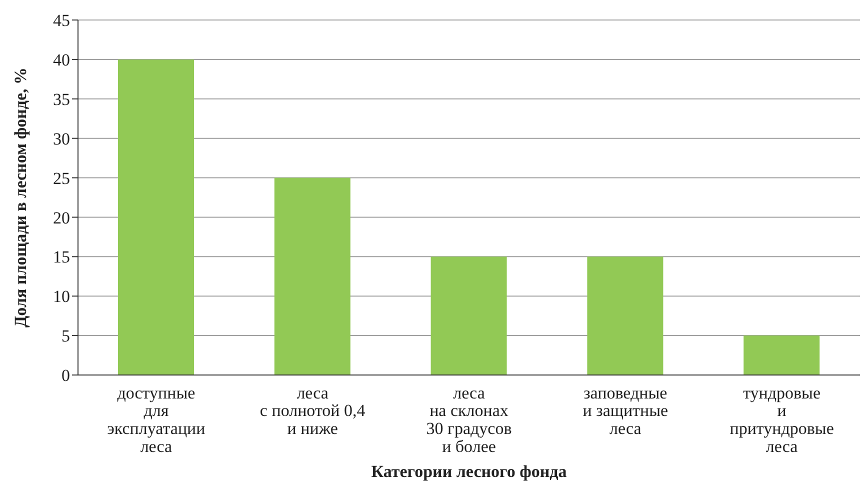 The width and height of the screenshot is (862, 487). What do you see at coordinates (66, 336) in the screenshot?
I see `y-tick-label: 5` at bounding box center [66, 336].